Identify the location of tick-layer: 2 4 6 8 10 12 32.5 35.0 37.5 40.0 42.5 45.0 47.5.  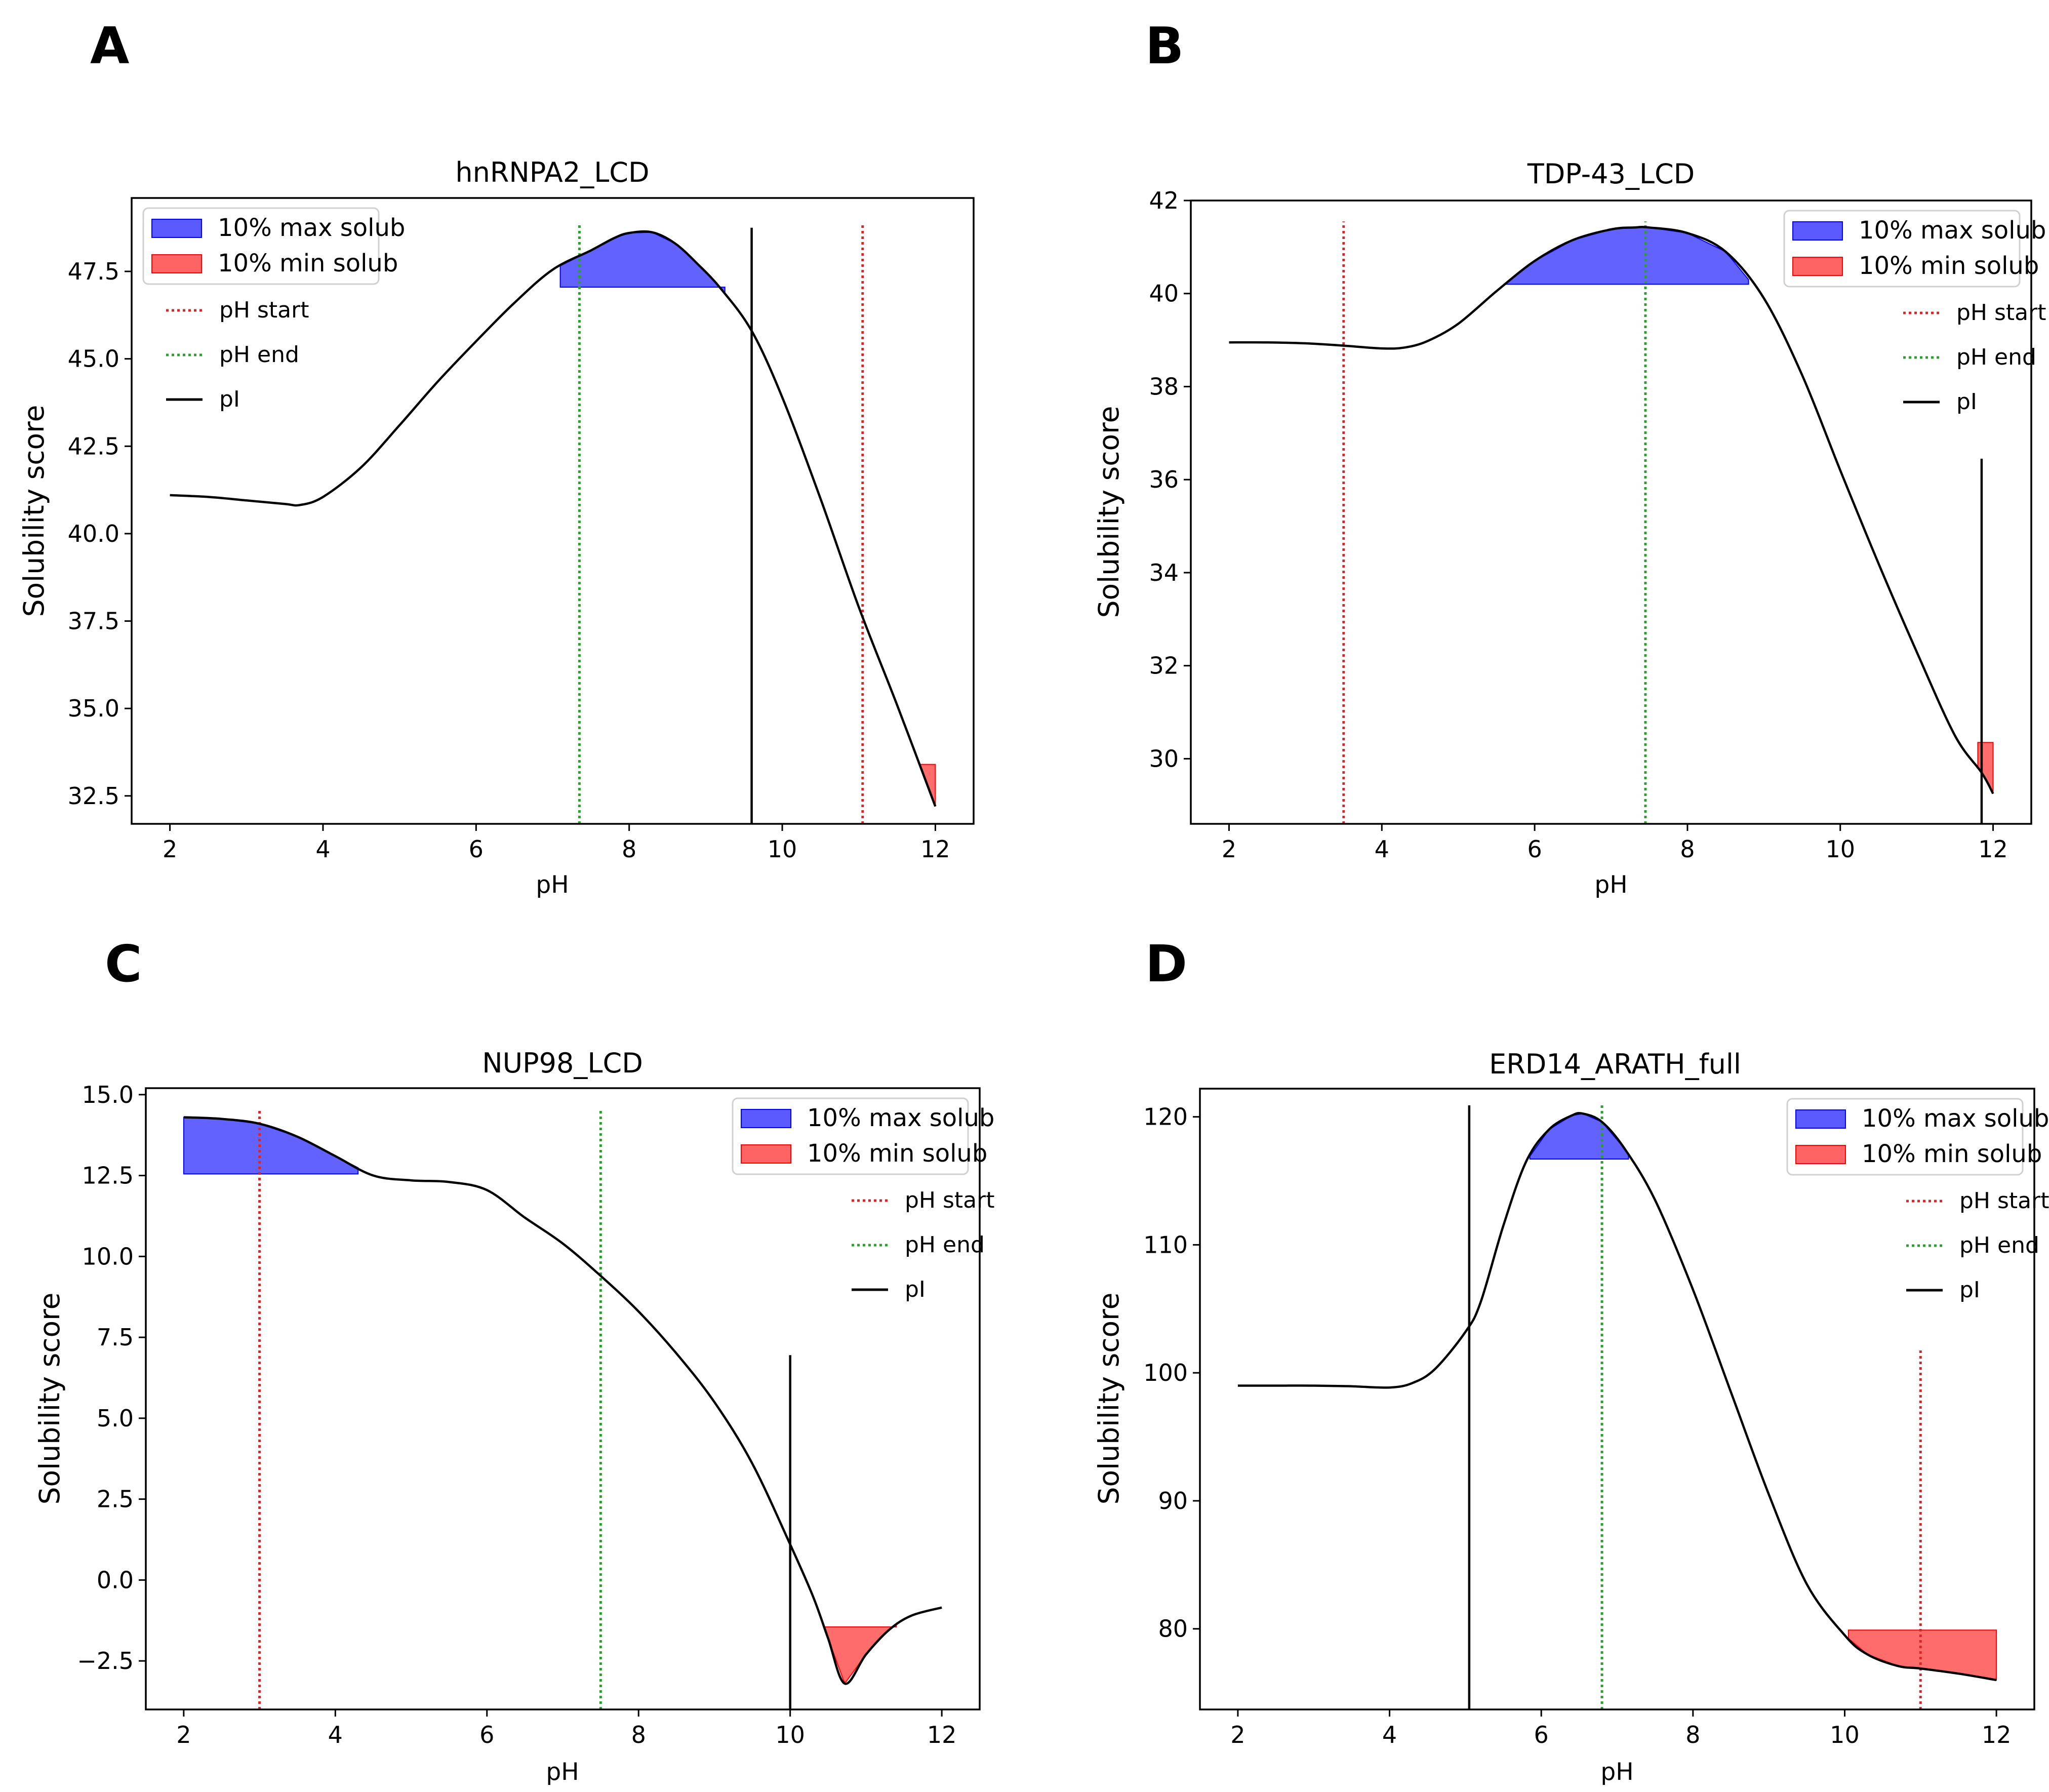
(509, 560).